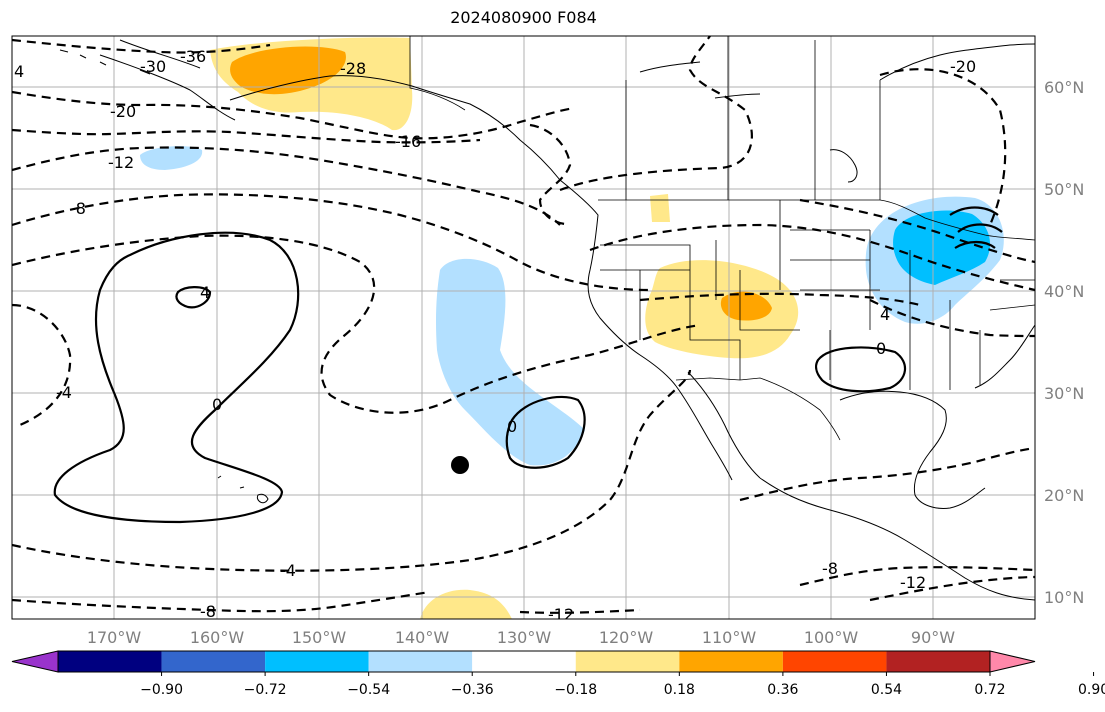 This screenshot has width=1105, height=712. What do you see at coordinates (1064, 495) in the screenshot?
I see `lat-tick-label: 20°N` at bounding box center [1064, 495].